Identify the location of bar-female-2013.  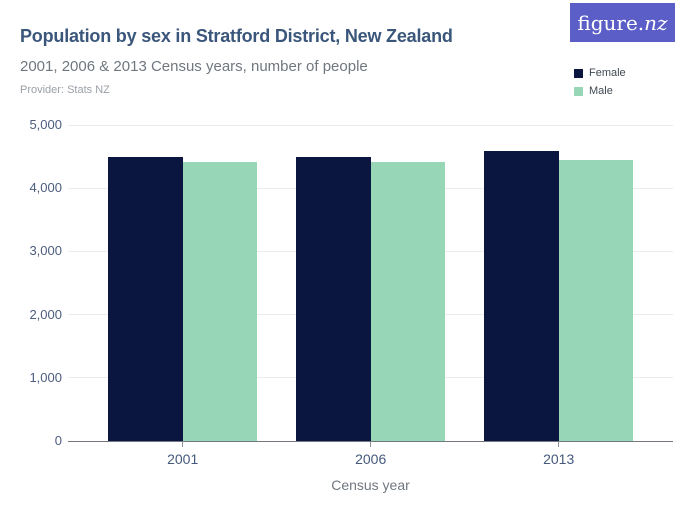
(521, 295).